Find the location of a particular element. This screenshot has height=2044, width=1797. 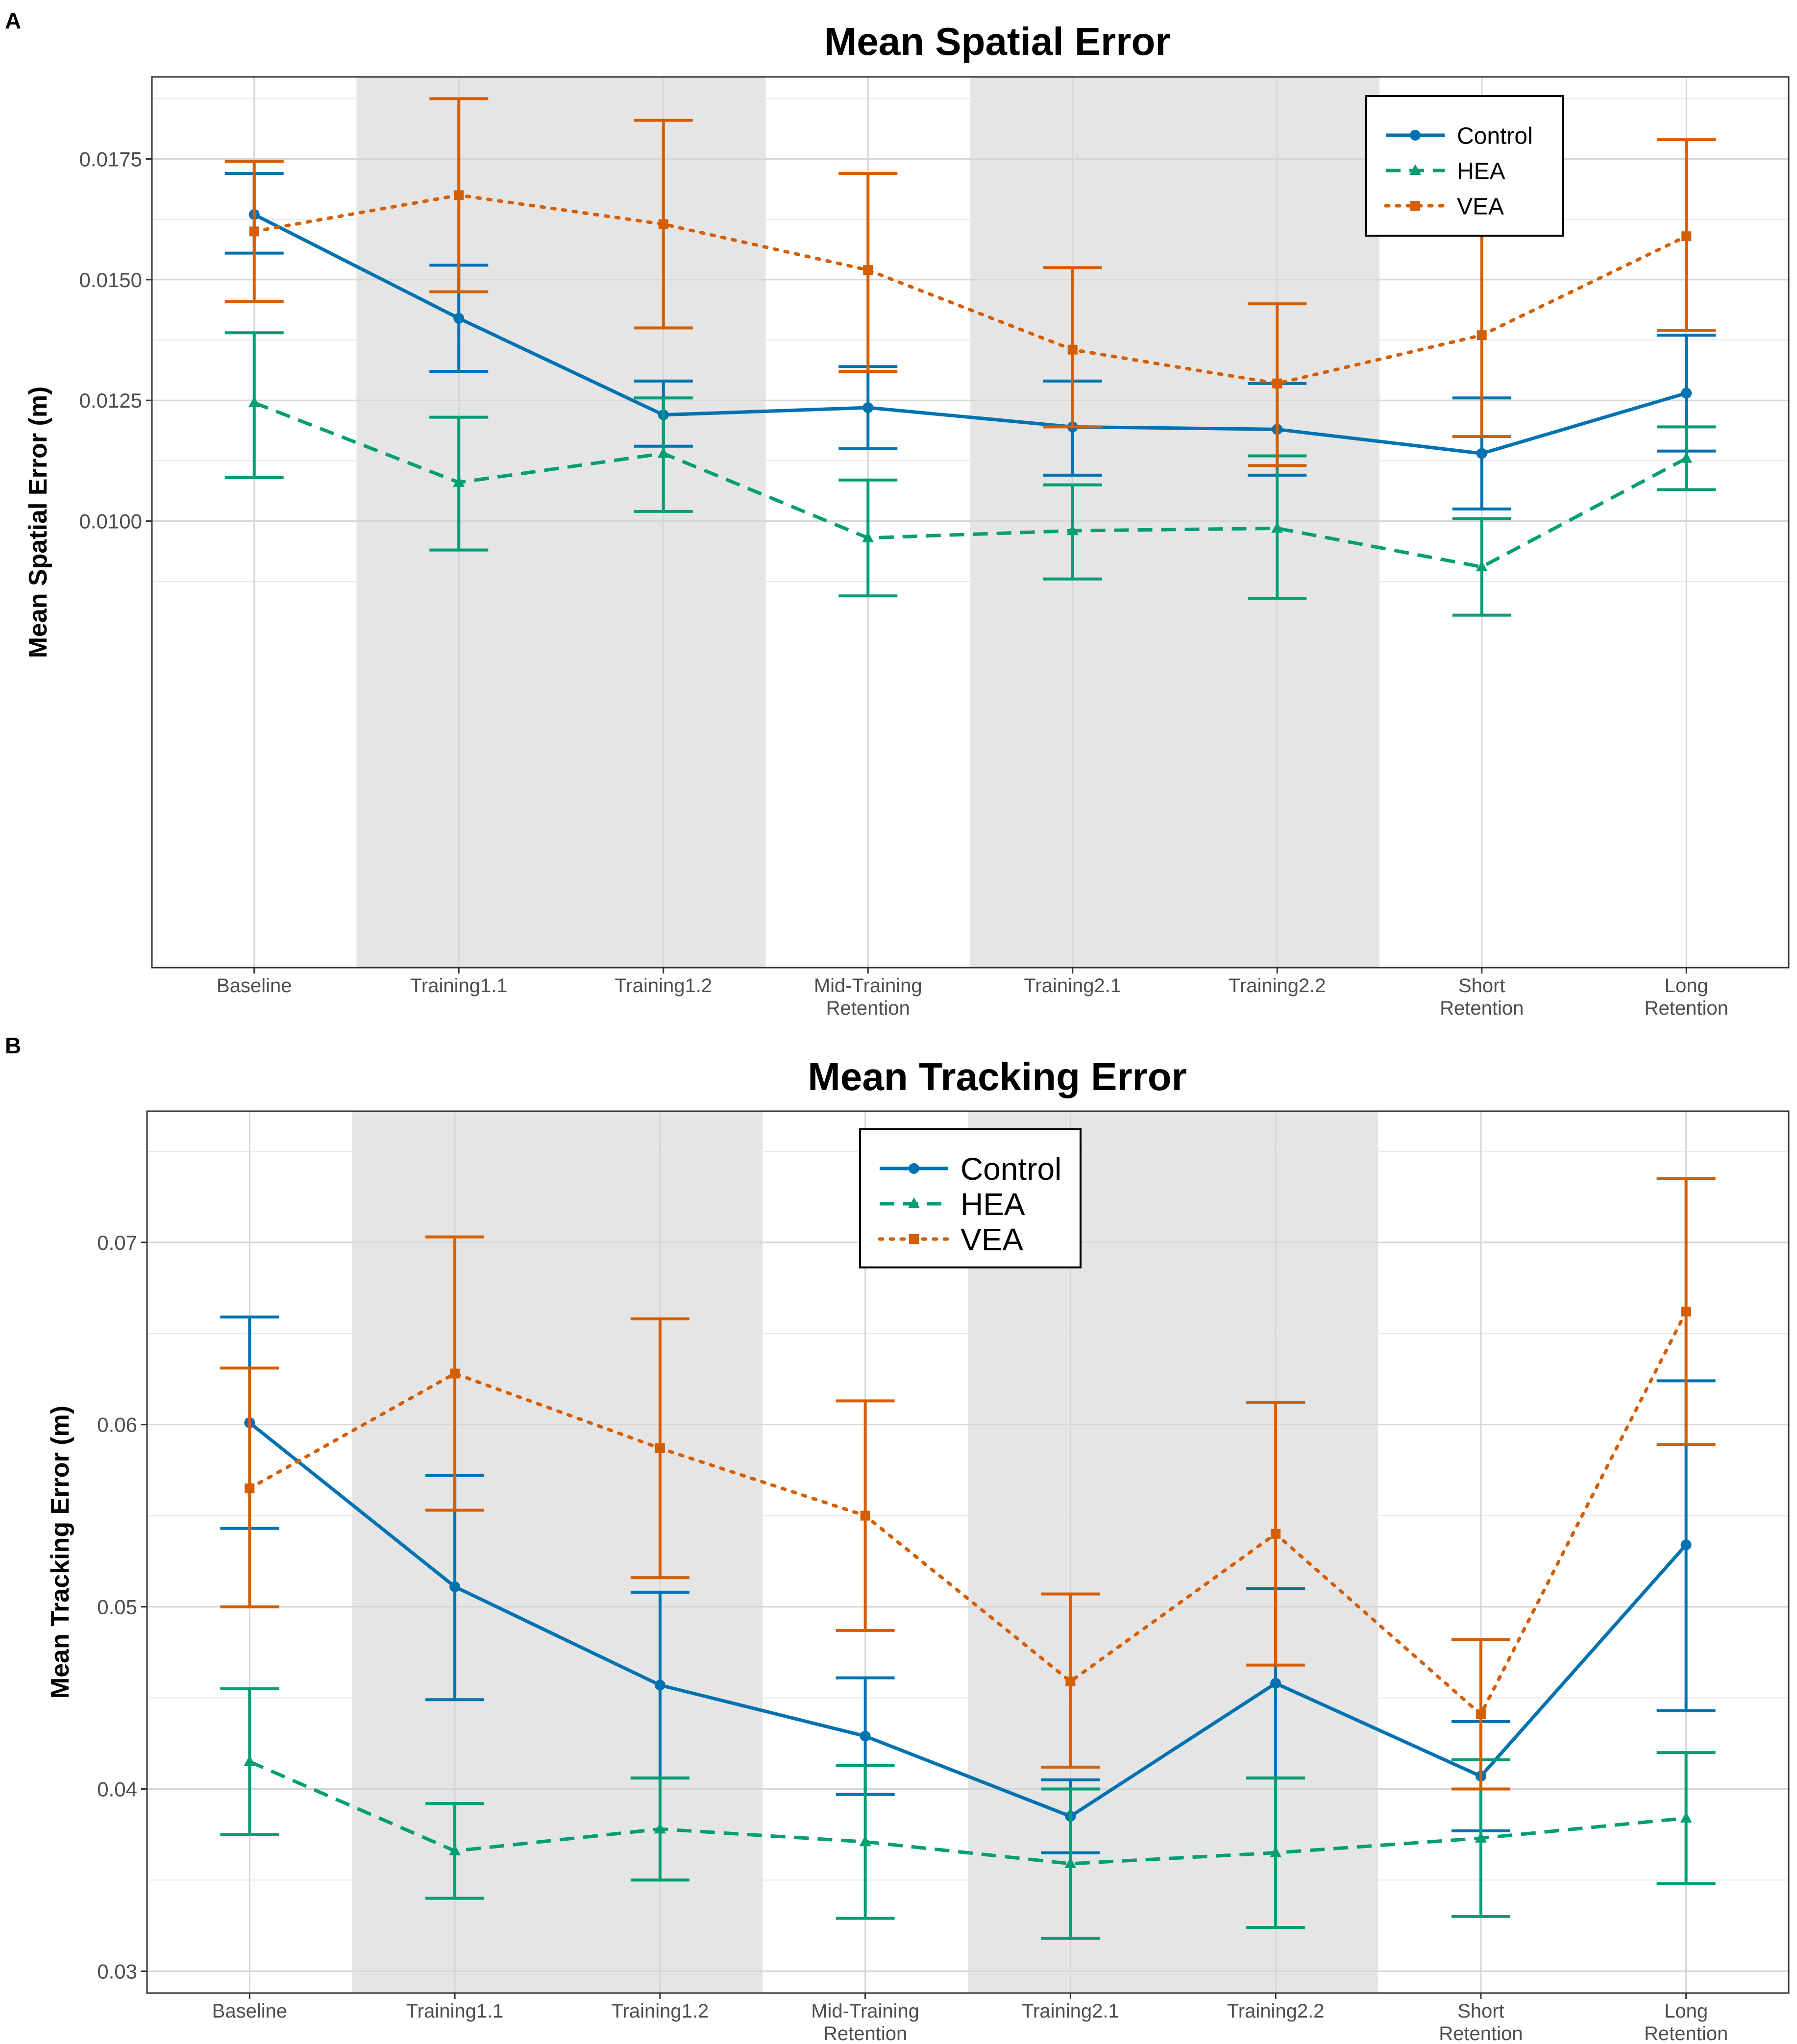

legend: Control HEA VEA is located at coordinates (1465, 166).